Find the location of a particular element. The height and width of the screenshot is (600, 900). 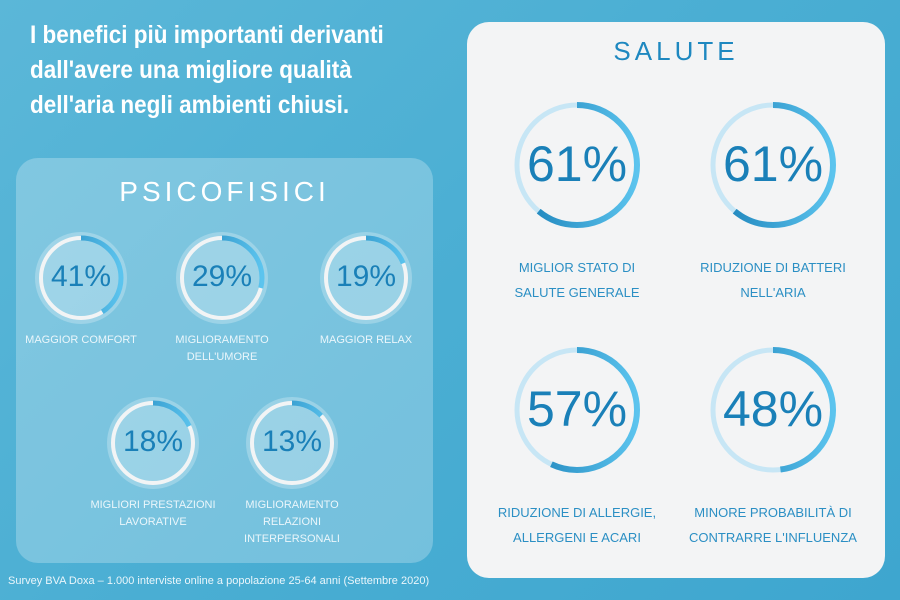

gauge: 19% is located at coordinates (366, 278).